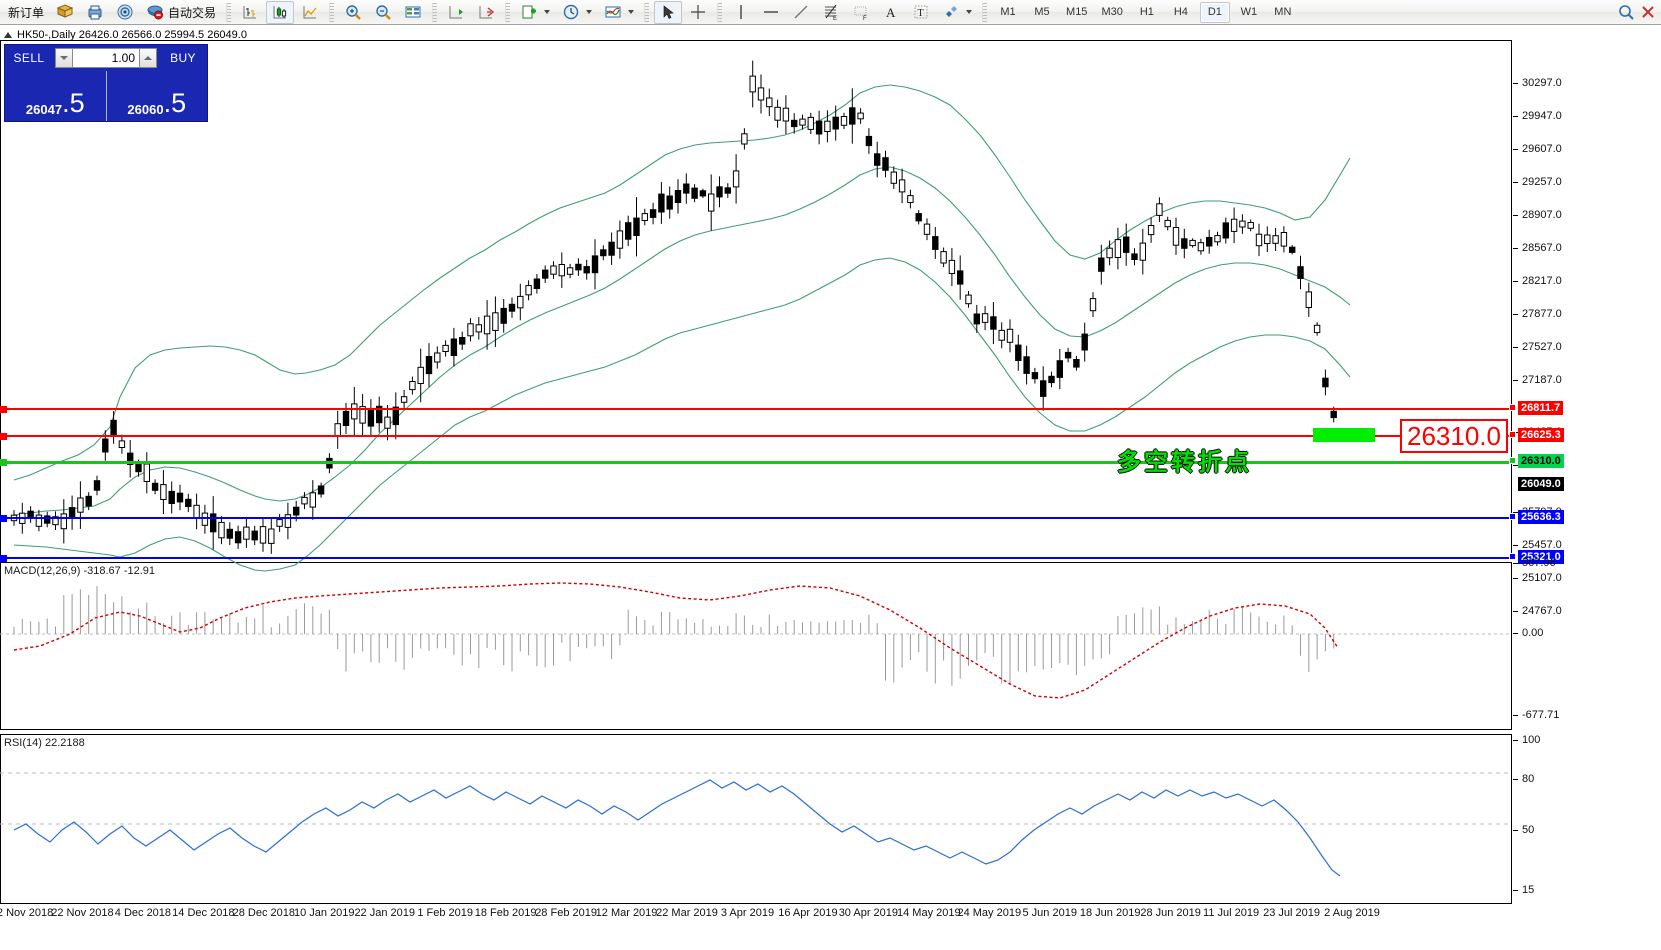 This screenshot has width=1661, height=950. What do you see at coordinates (145, 109) in the screenshot?
I see `buy-price-integer: 26060` at bounding box center [145, 109].